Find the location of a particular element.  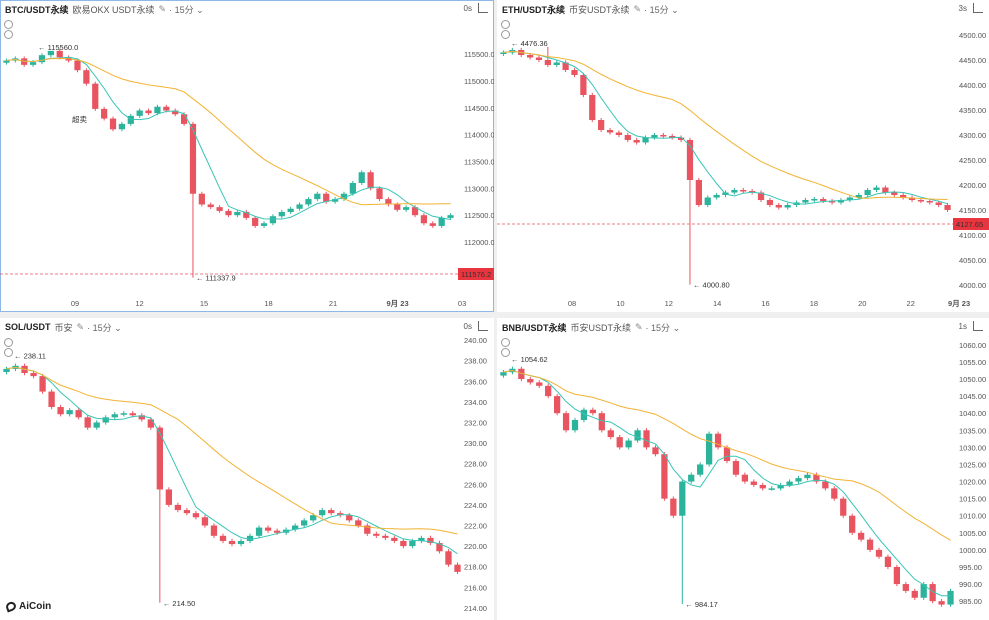

symbol-label: BTC/USDT永续 is located at coordinates (37, 9).